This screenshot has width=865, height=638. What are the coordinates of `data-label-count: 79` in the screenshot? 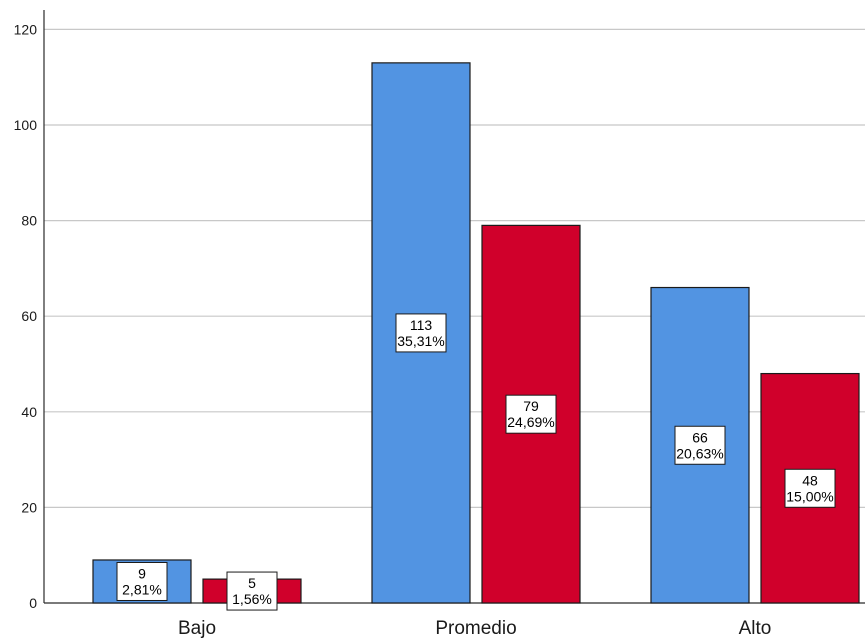 It's located at (531, 406).